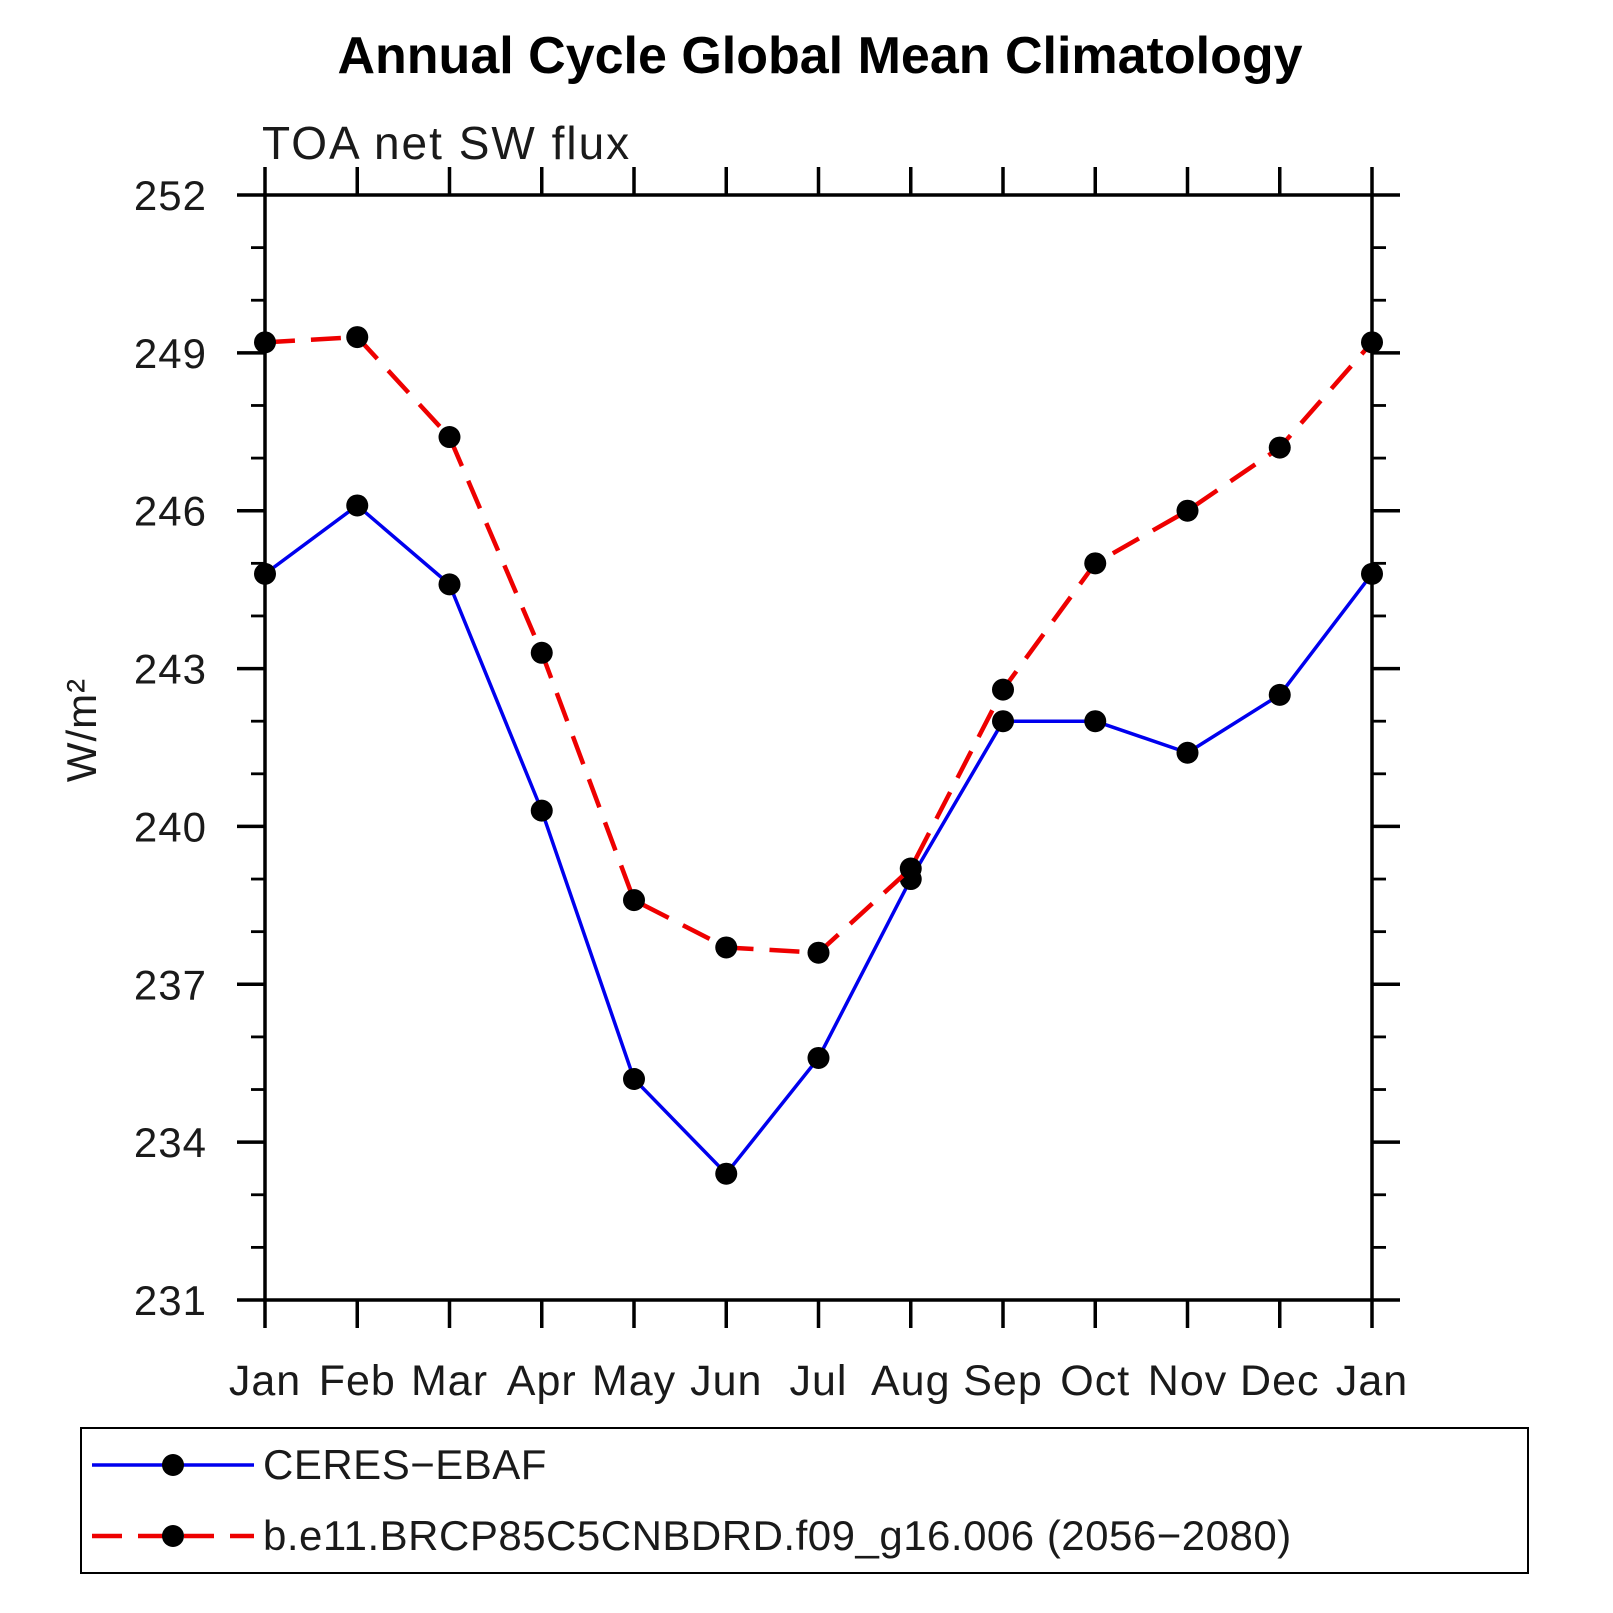 Image resolution: width=1613 pixels, height=1613 pixels. What do you see at coordinates (170, 669) in the screenshot?
I see `y-tick-label: 243` at bounding box center [170, 669].